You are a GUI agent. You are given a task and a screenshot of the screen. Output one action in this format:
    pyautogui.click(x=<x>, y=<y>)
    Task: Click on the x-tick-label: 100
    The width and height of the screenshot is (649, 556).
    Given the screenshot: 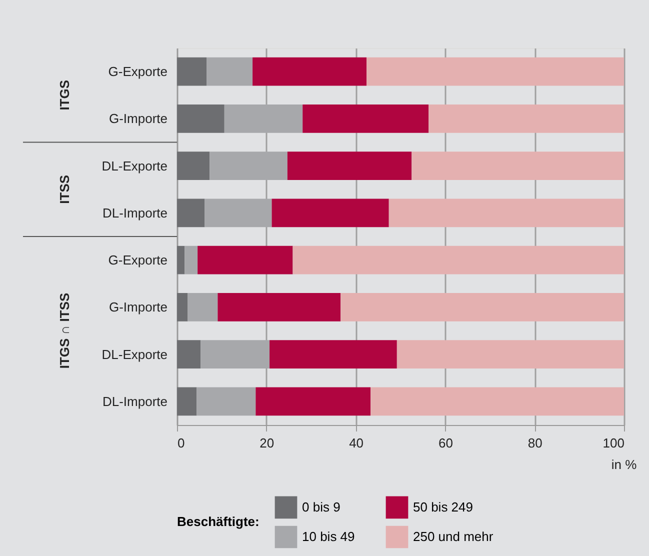 What is the action you would take?
    pyautogui.click(x=613, y=443)
    